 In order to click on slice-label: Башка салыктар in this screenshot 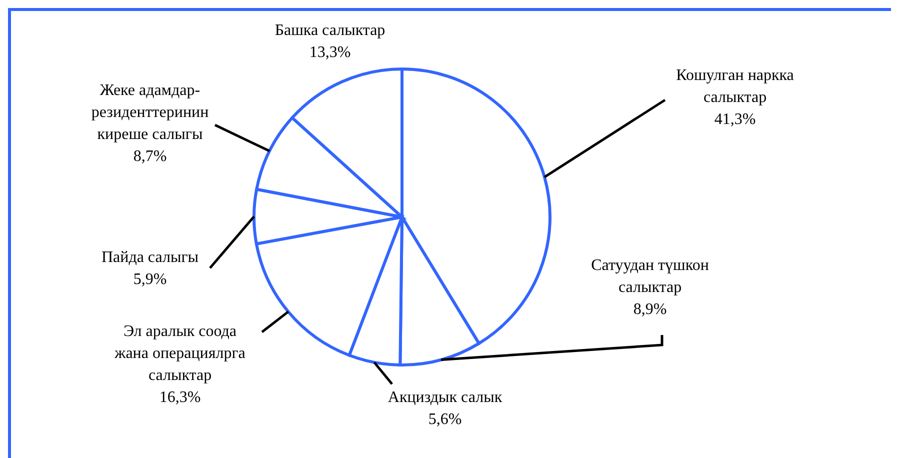, I will do `click(330, 30)`.